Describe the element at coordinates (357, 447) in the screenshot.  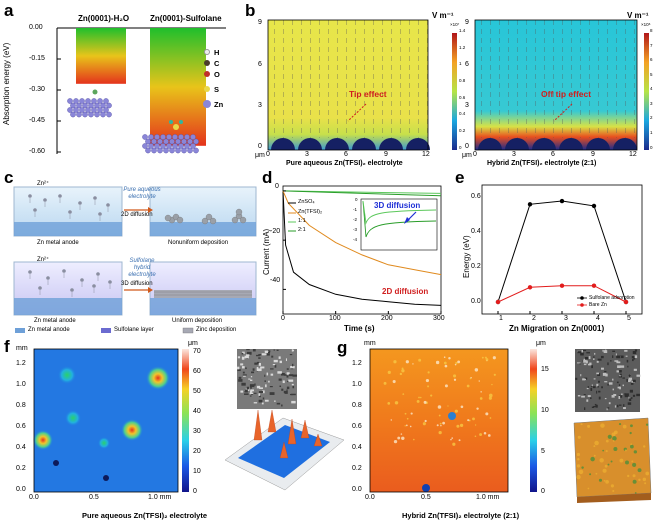
I see `g-ytick: 0.4` at that location.